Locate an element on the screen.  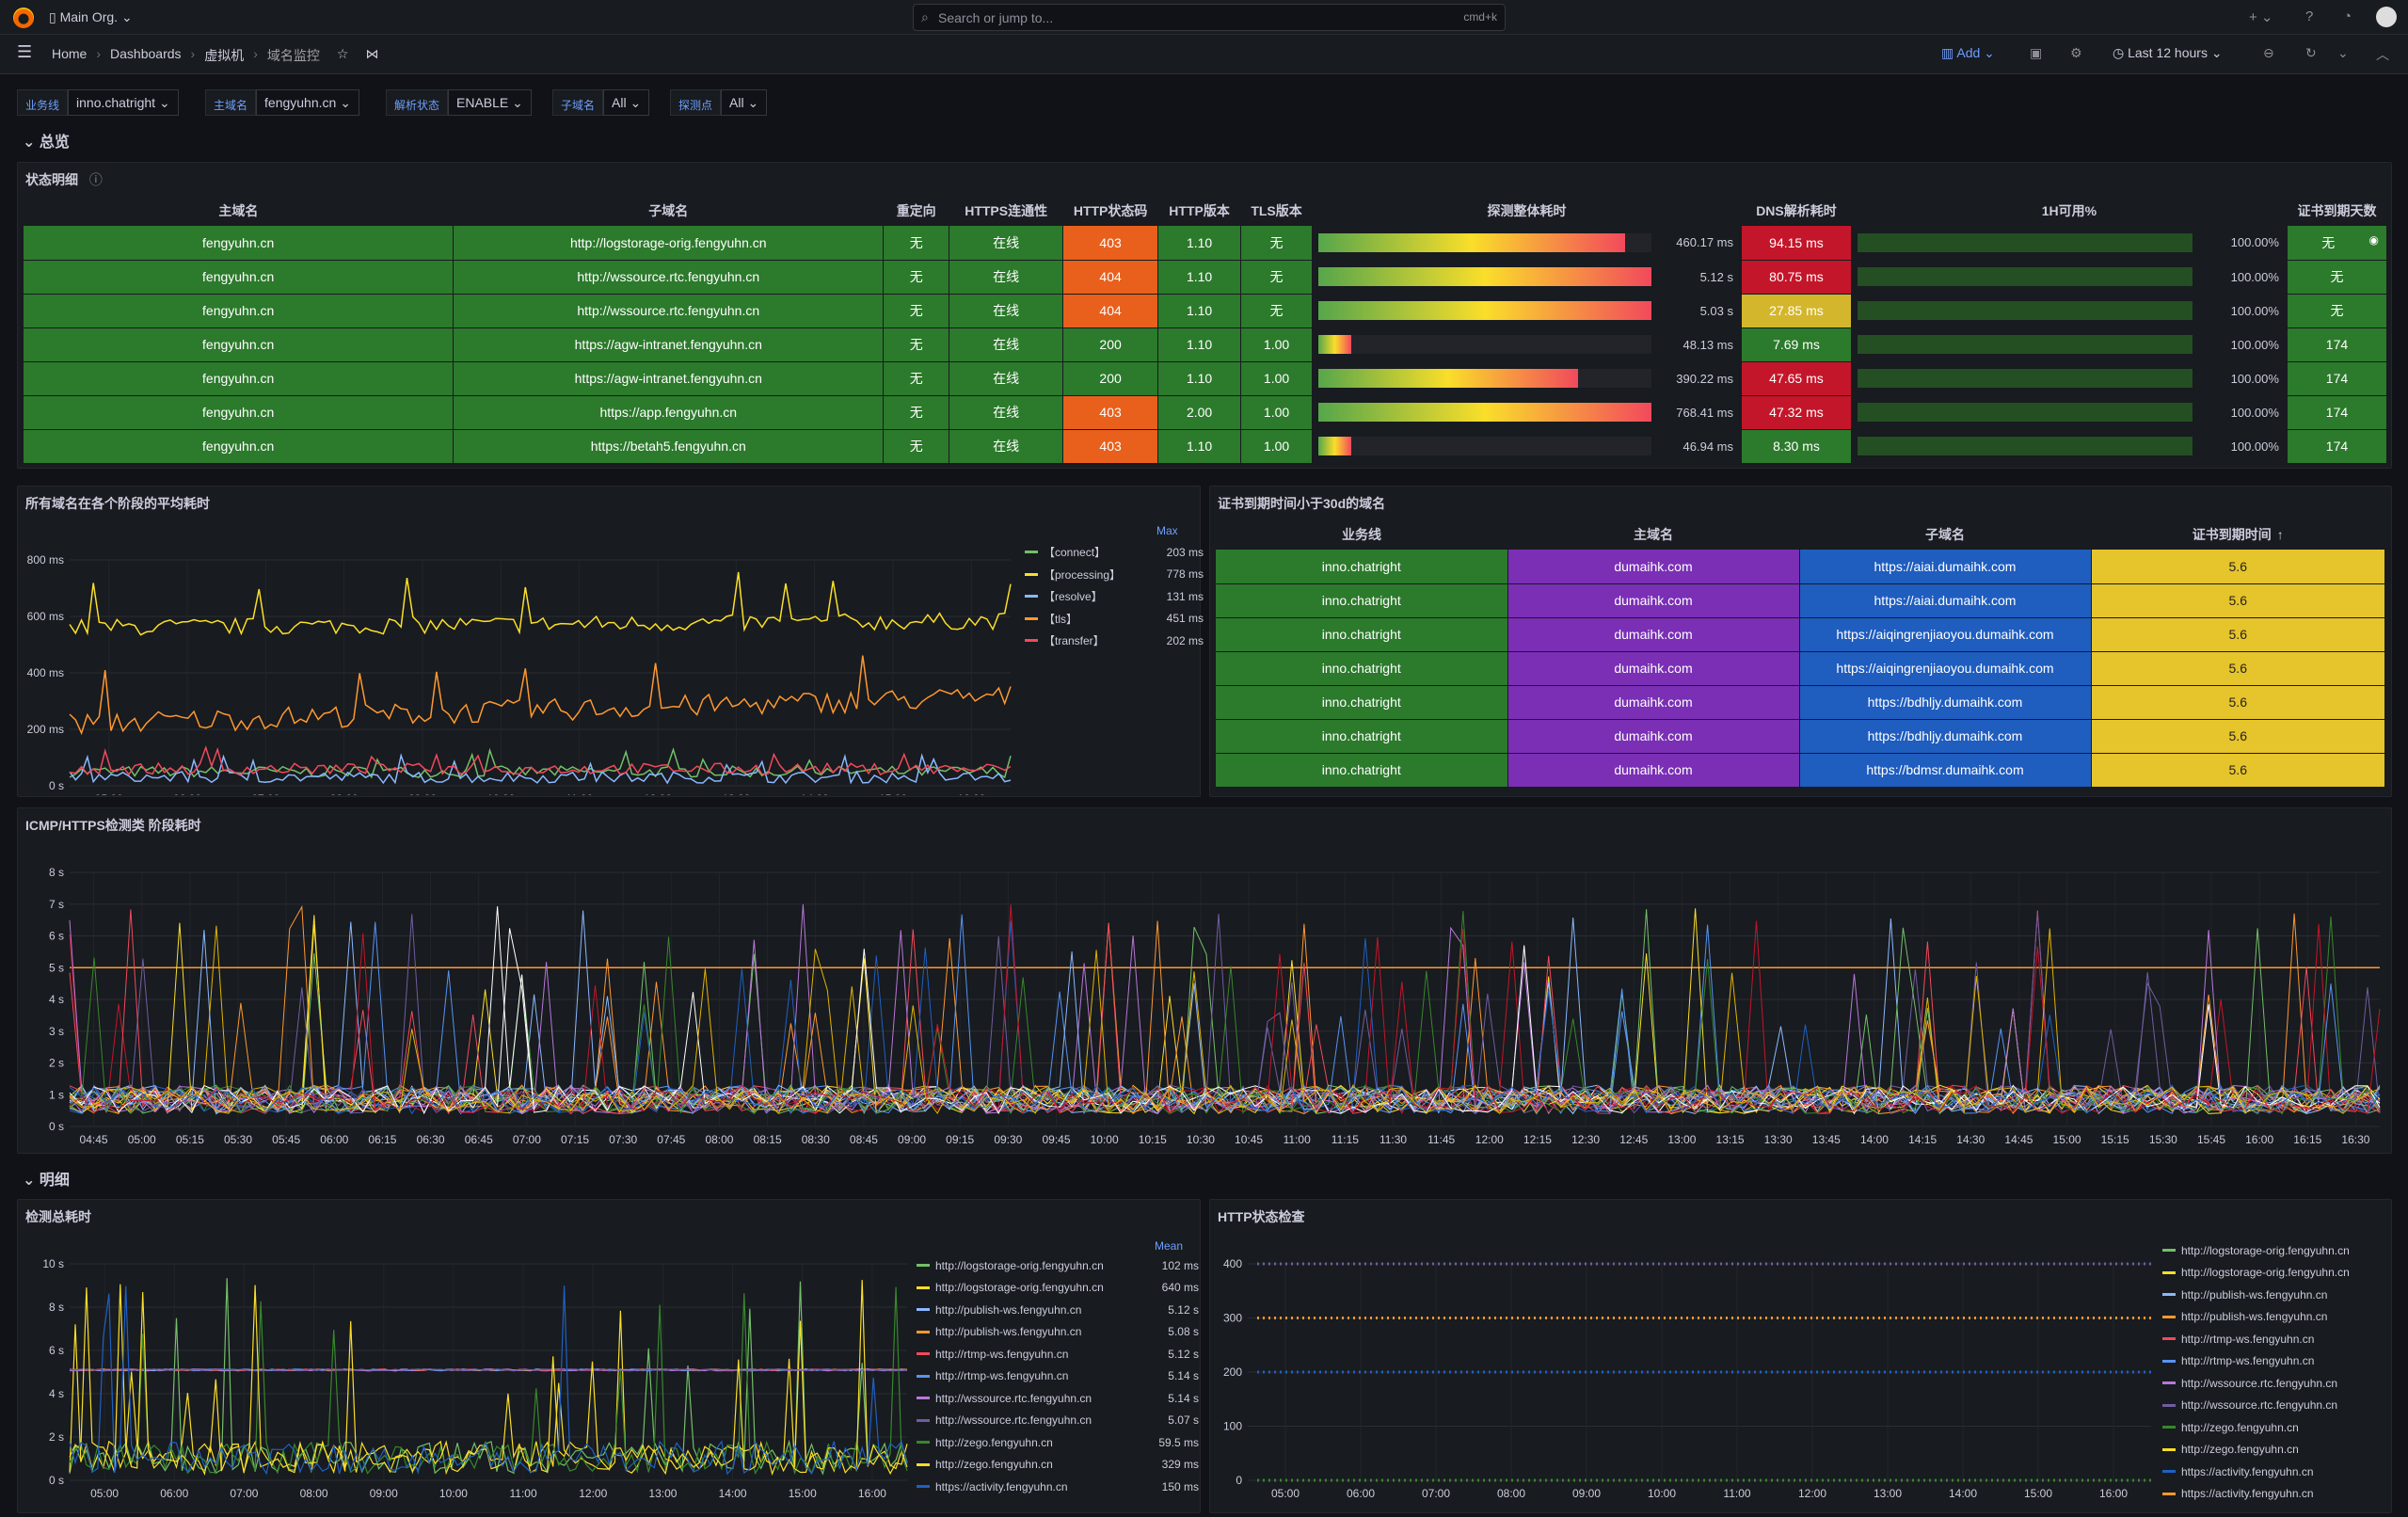
menu-icon: ☰ is located at coordinates (25, 51).